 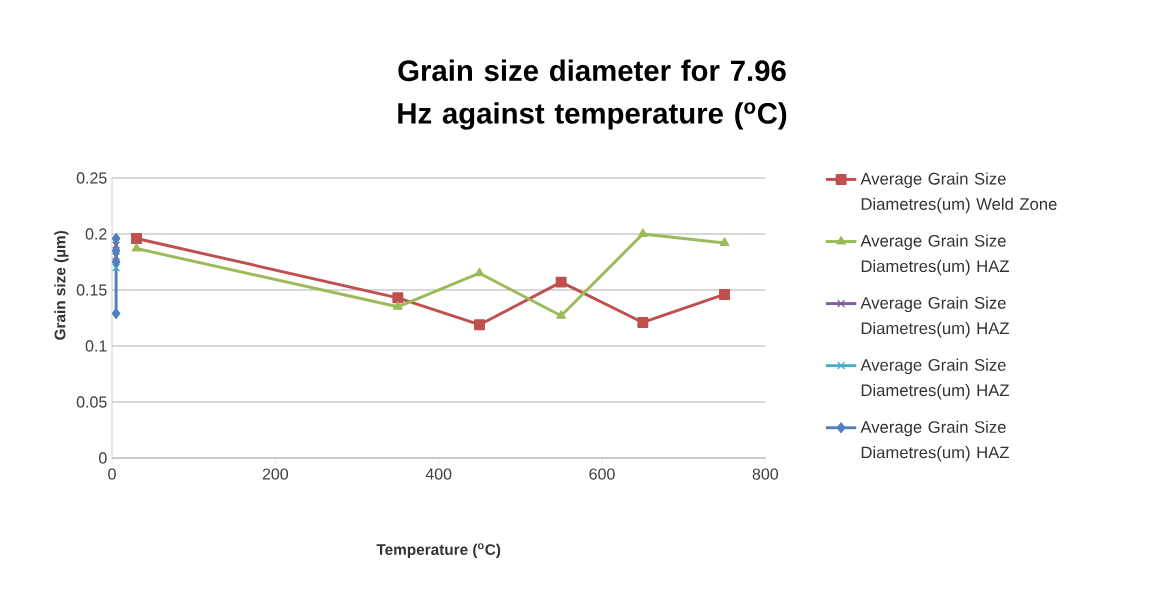 I want to click on y-tick-label: 0.25, so click(x=91, y=178).